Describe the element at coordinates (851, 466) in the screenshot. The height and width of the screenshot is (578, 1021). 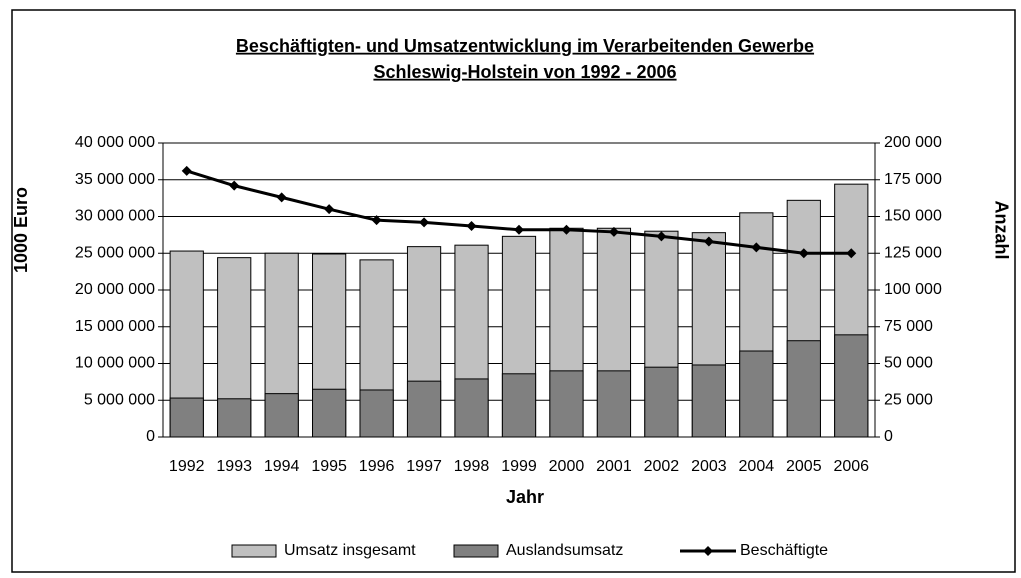
I see `x-tick-label: 2006` at that location.